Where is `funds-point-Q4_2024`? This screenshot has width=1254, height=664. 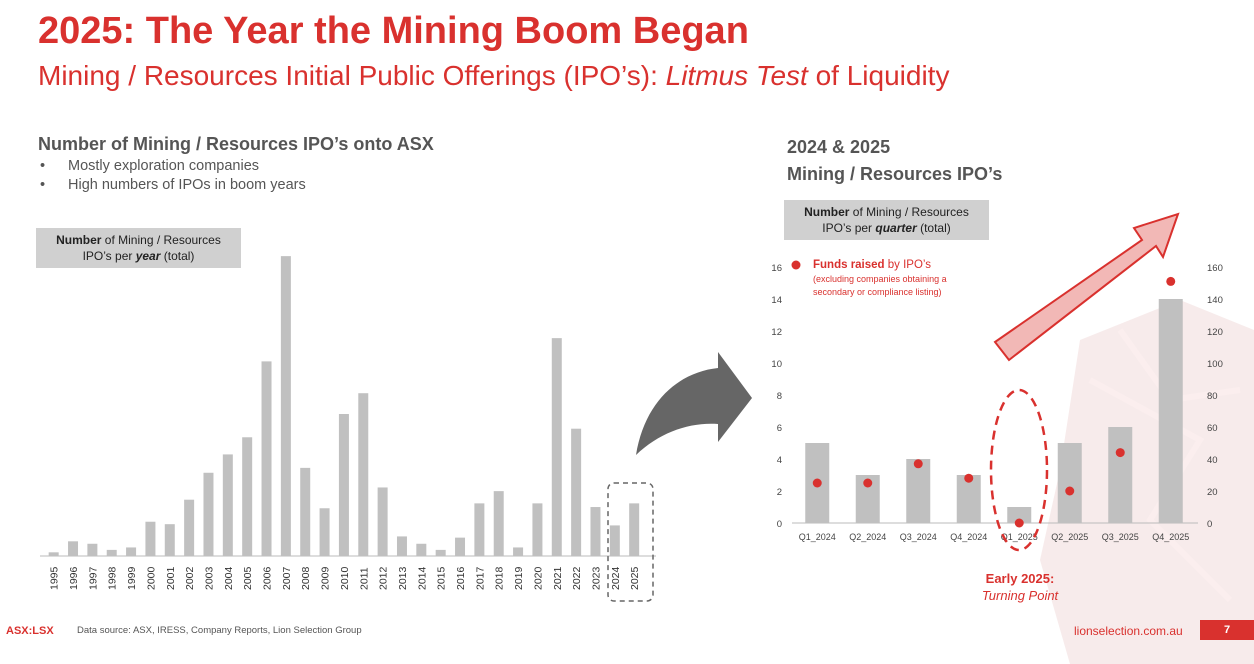
funds-point-Q4_2024 is located at coordinates (969, 478).